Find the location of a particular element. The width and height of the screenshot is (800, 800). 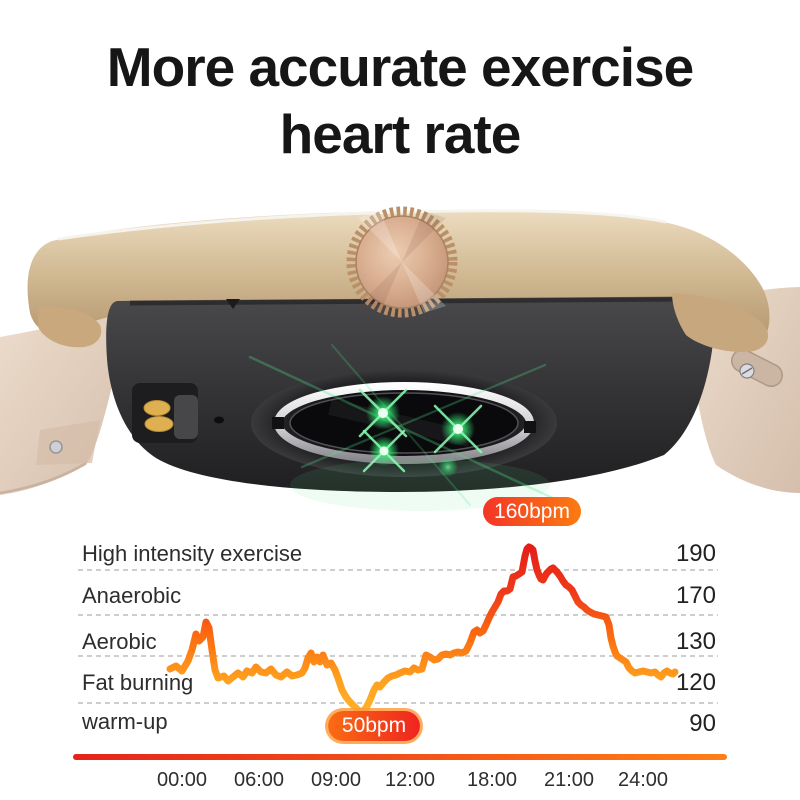

y-axis-values: 190 170 130 120 90 is located at coordinates (696, 638).